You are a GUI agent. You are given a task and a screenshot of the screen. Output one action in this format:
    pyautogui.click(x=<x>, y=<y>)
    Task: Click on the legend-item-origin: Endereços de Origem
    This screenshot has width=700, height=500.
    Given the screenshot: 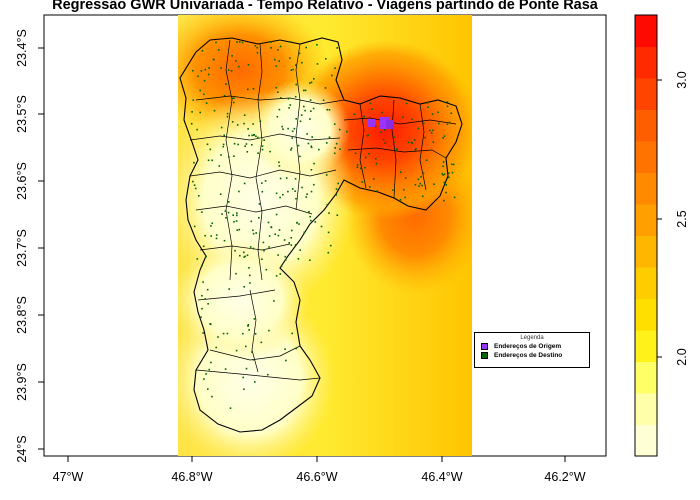 What is the action you would take?
    pyautogui.click(x=535, y=346)
    